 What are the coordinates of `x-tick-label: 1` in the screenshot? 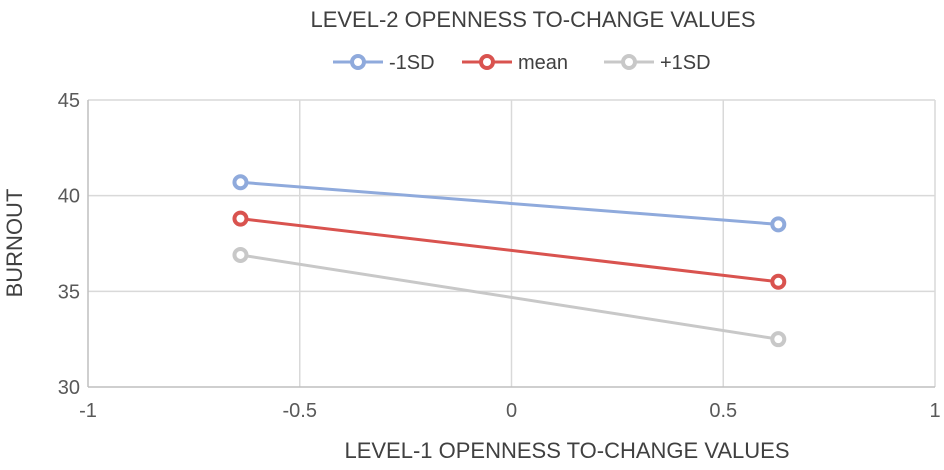 It's located at (934, 411).